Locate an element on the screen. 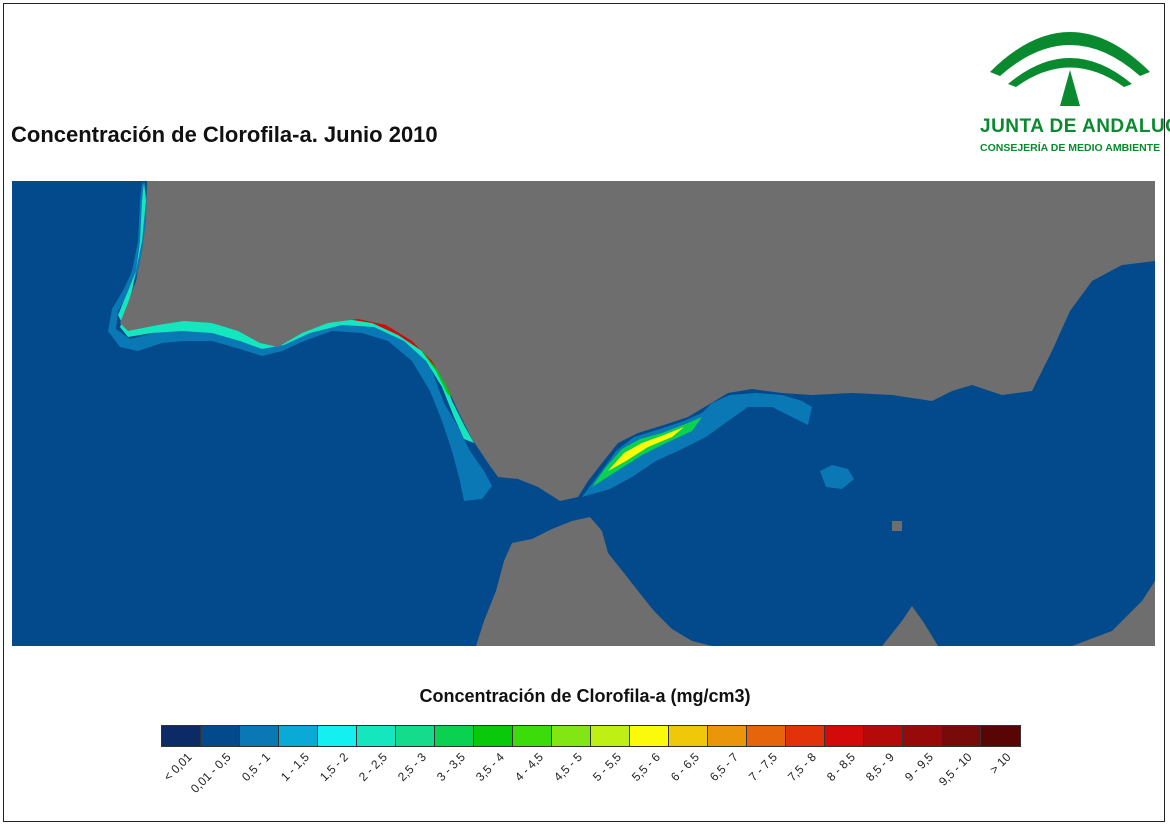 The width and height of the screenshot is (1170, 827). land-africa is located at coordinates (707, 581).